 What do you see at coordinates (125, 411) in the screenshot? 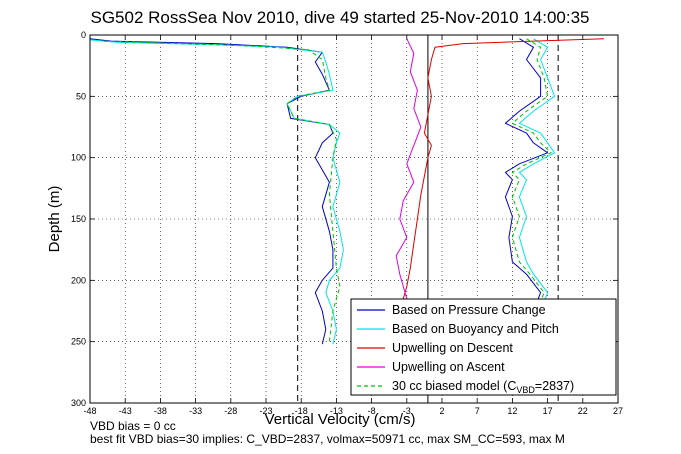
I see `x-tick-label: -43` at bounding box center [125, 411].